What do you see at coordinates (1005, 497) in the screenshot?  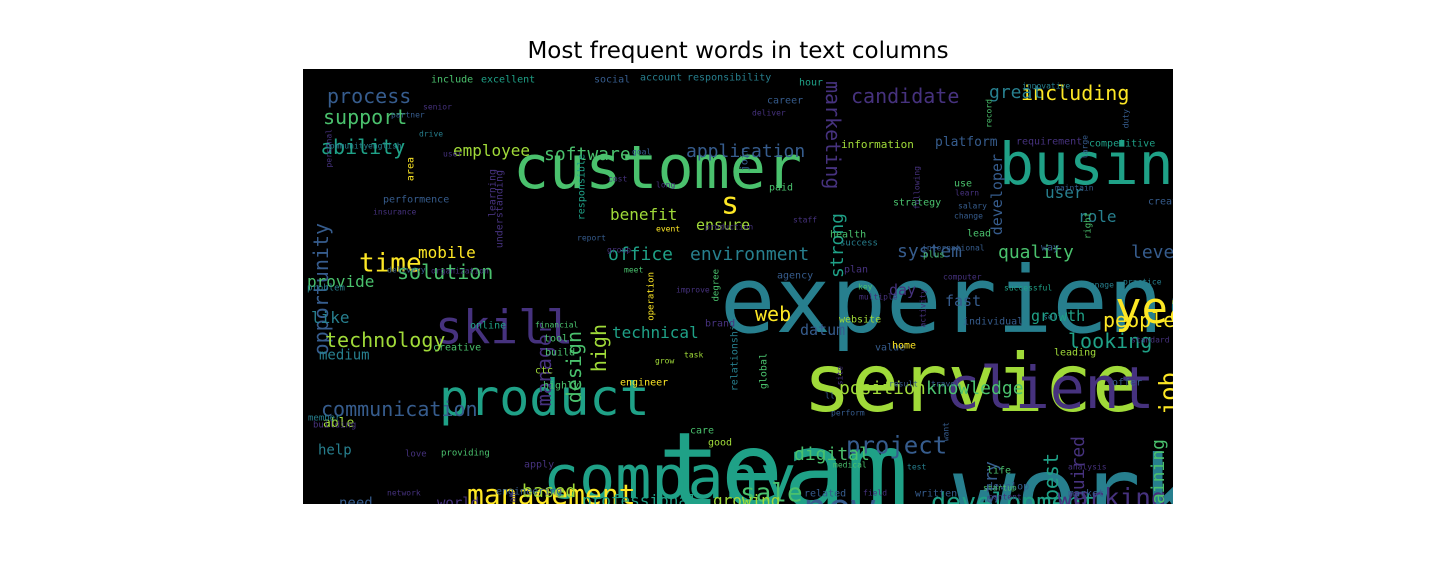 I see `word-content: content` at bounding box center [1005, 497].